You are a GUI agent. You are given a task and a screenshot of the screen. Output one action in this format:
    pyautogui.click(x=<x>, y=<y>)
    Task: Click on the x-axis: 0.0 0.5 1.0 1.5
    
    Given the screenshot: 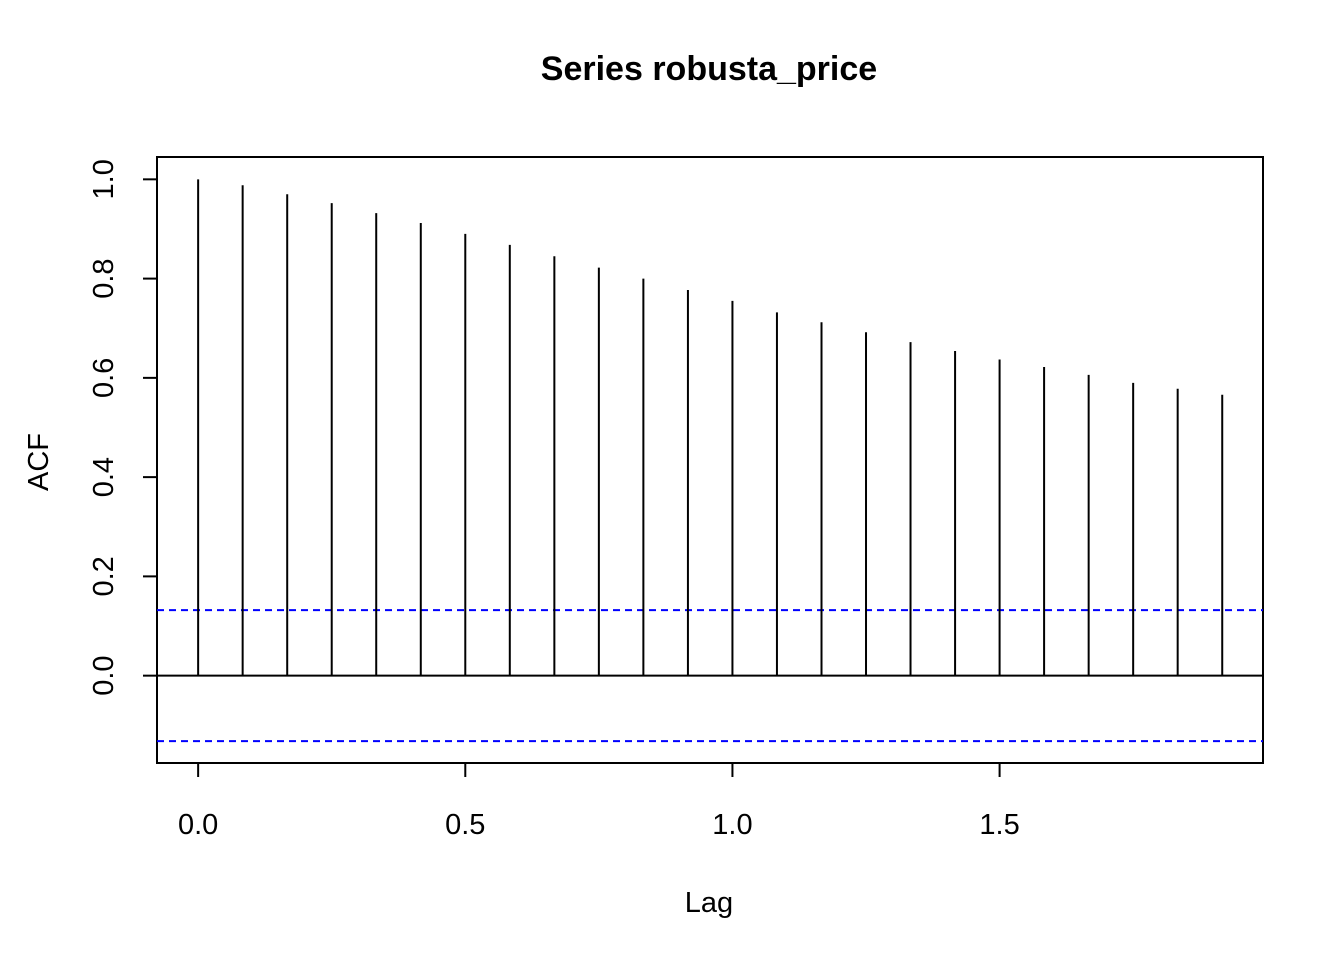 What is the action you would take?
    pyautogui.click(x=599, y=801)
    